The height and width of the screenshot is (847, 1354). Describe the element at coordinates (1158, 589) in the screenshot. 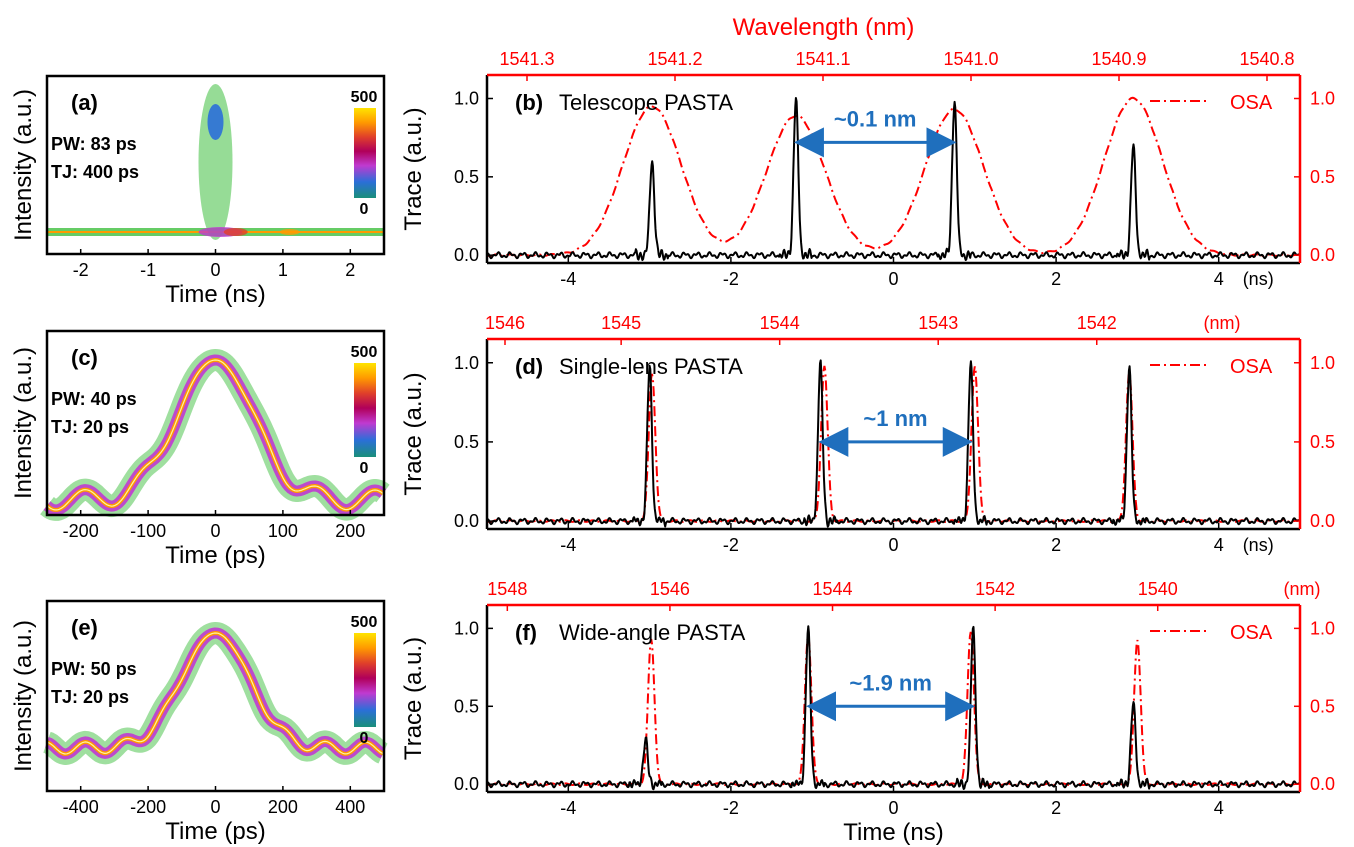

I see `top-tick-label: 1540` at that location.